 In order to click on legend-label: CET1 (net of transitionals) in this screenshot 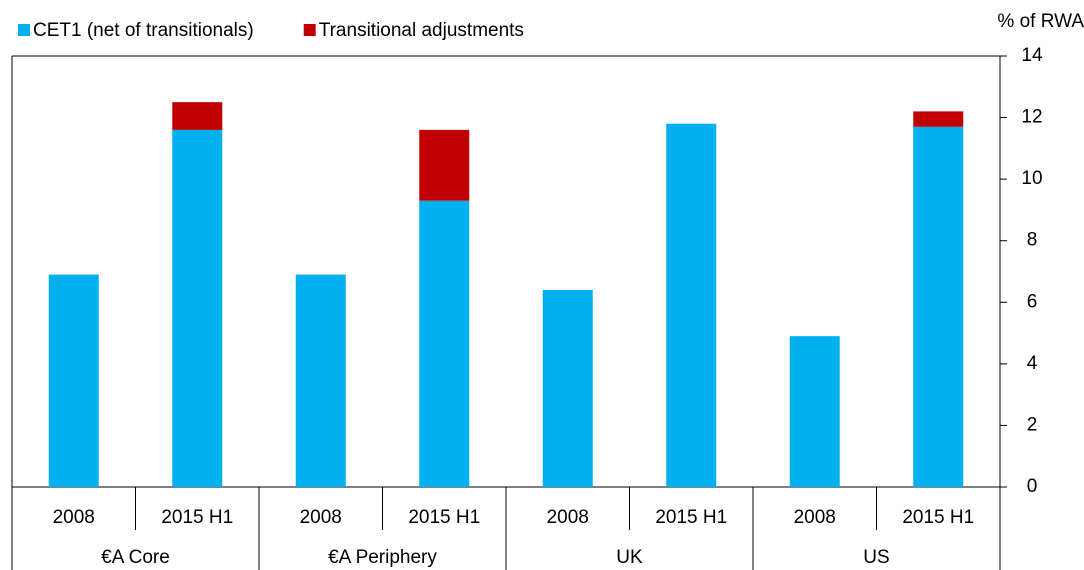, I will do `click(143, 30)`.